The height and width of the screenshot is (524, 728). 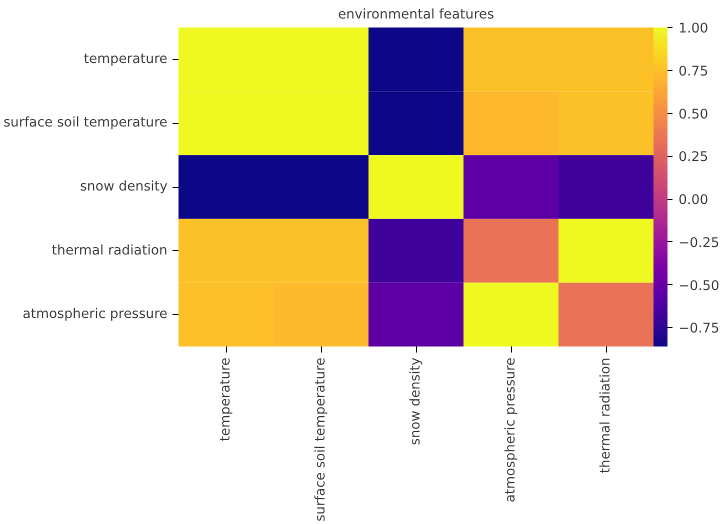 What do you see at coordinates (511, 429) in the screenshot?
I see `x-tick-label: atmospheric pressure` at bounding box center [511, 429].